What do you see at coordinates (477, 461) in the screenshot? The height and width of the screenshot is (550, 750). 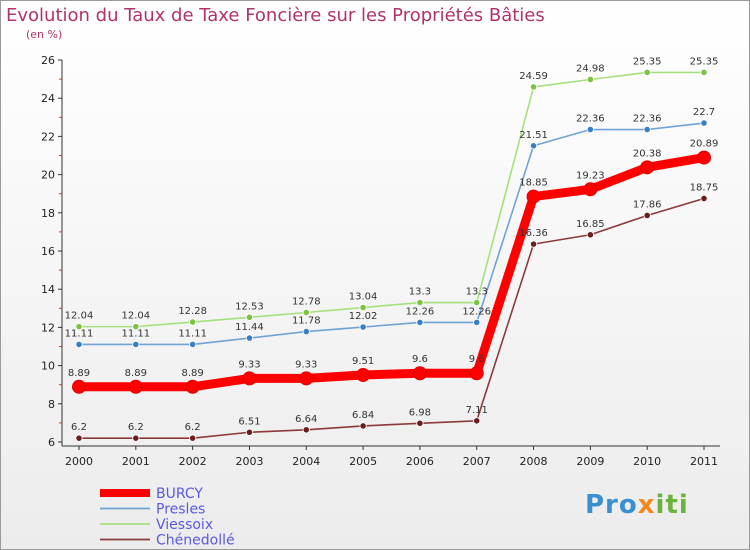 I see `x-tick-label: 2007` at bounding box center [477, 461].